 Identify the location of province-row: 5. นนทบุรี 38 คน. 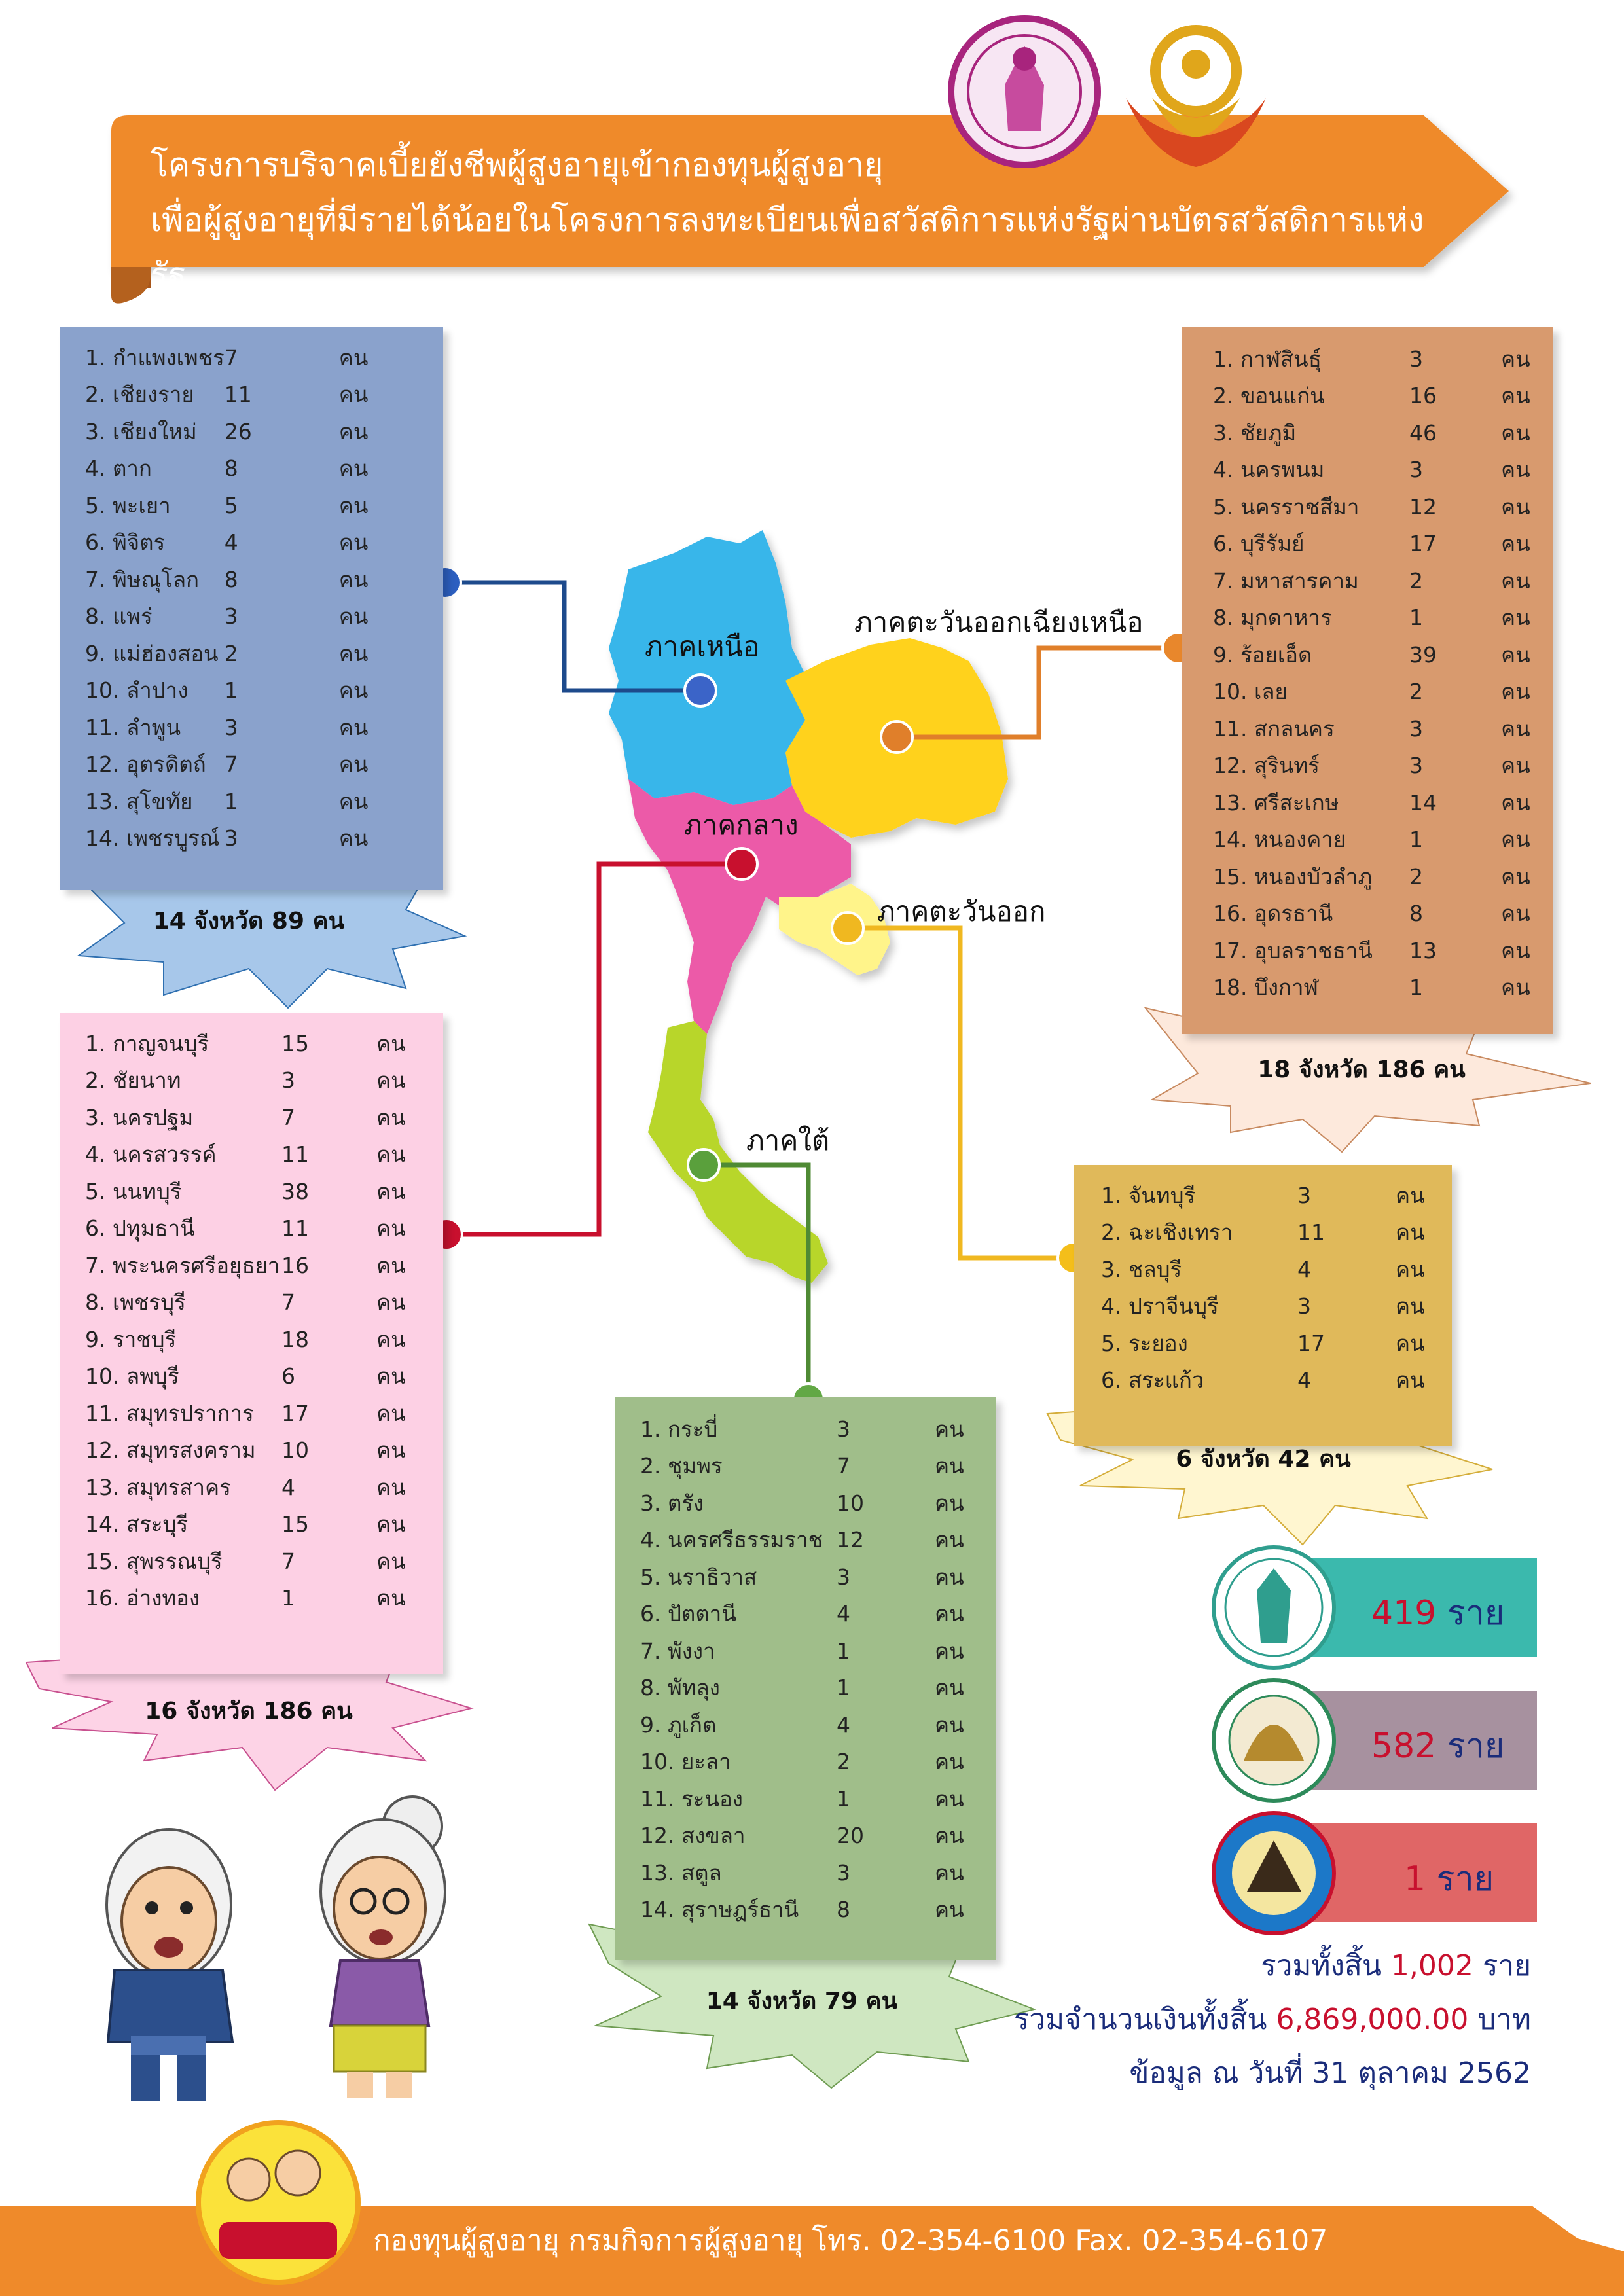
(245, 1191).